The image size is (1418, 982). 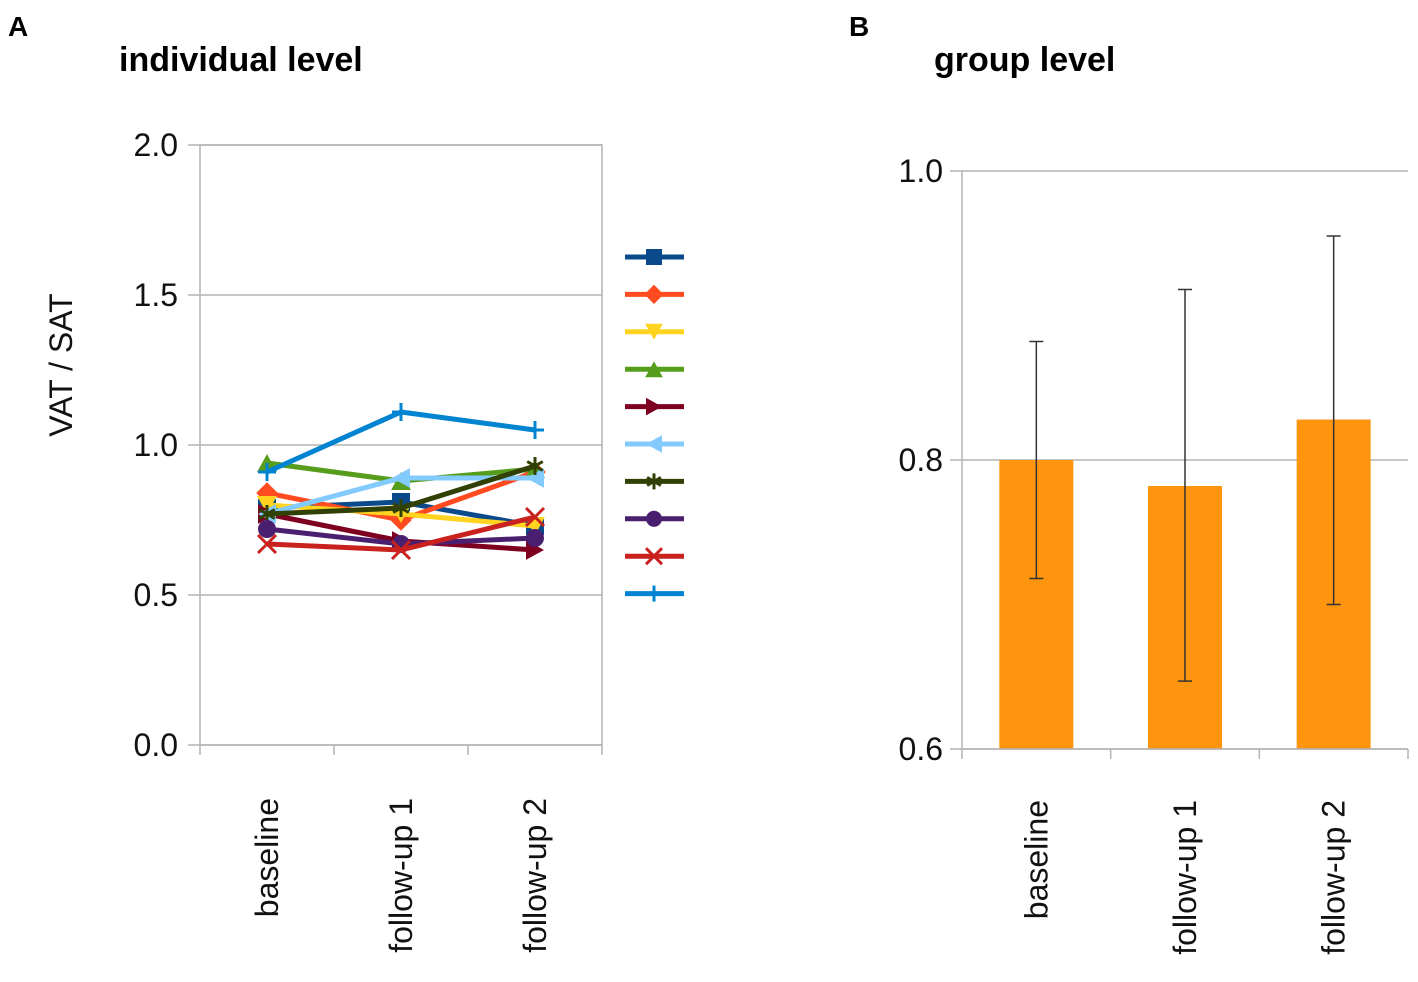 I want to click on panel-b-title: group level, so click(x=1024, y=60).